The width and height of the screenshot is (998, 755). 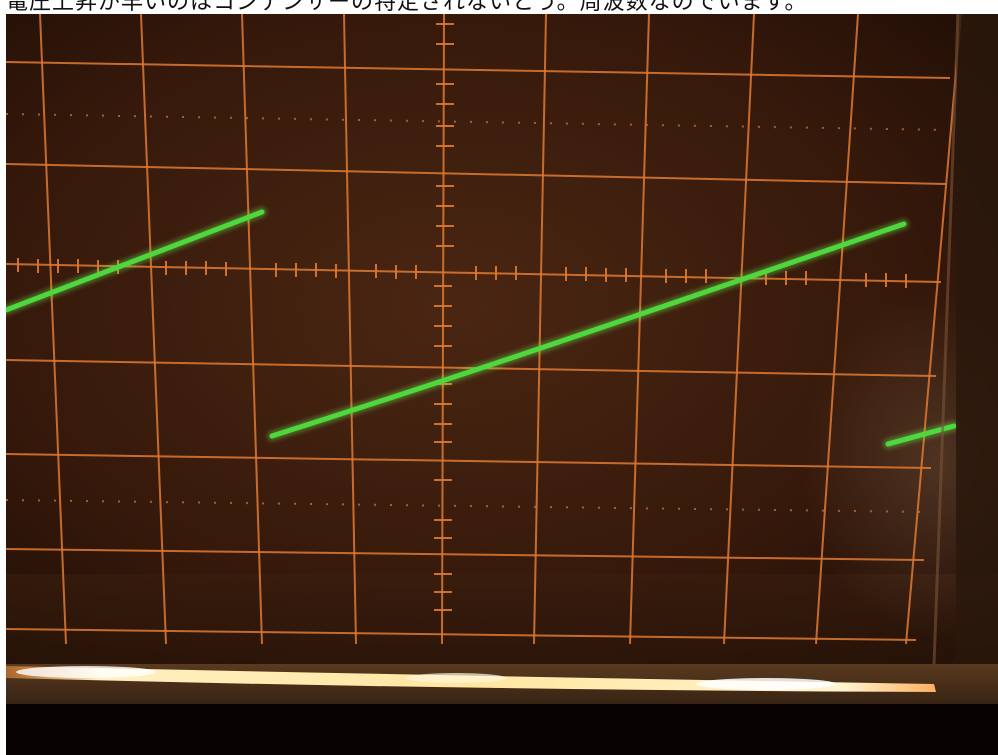 What do you see at coordinates (766, 684) in the screenshot?
I see `glare-hotspot-right` at bounding box center [766, 684].